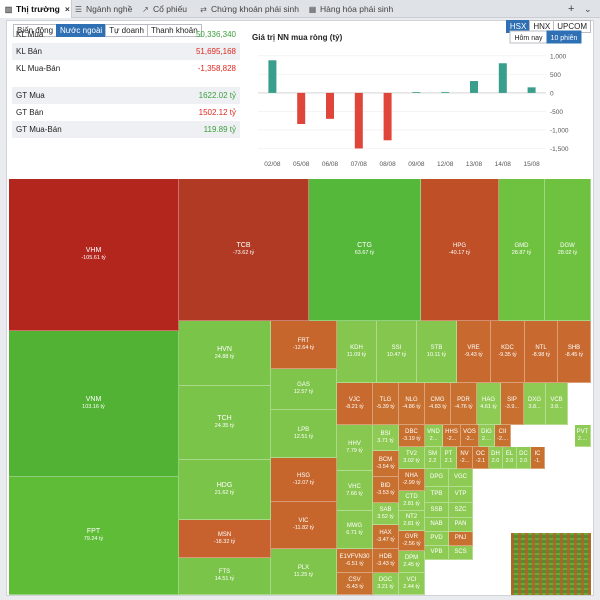  I want to click on subtab-thanh-khoan: Thanh khoản, so click(174, 30).